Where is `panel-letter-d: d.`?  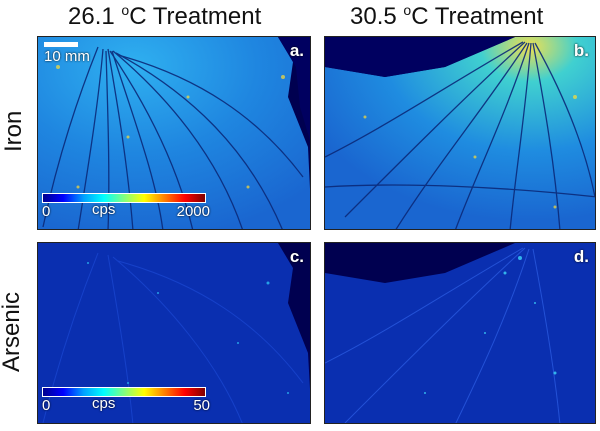
panel-letter-d: d. is located at coordinates (581, 256).